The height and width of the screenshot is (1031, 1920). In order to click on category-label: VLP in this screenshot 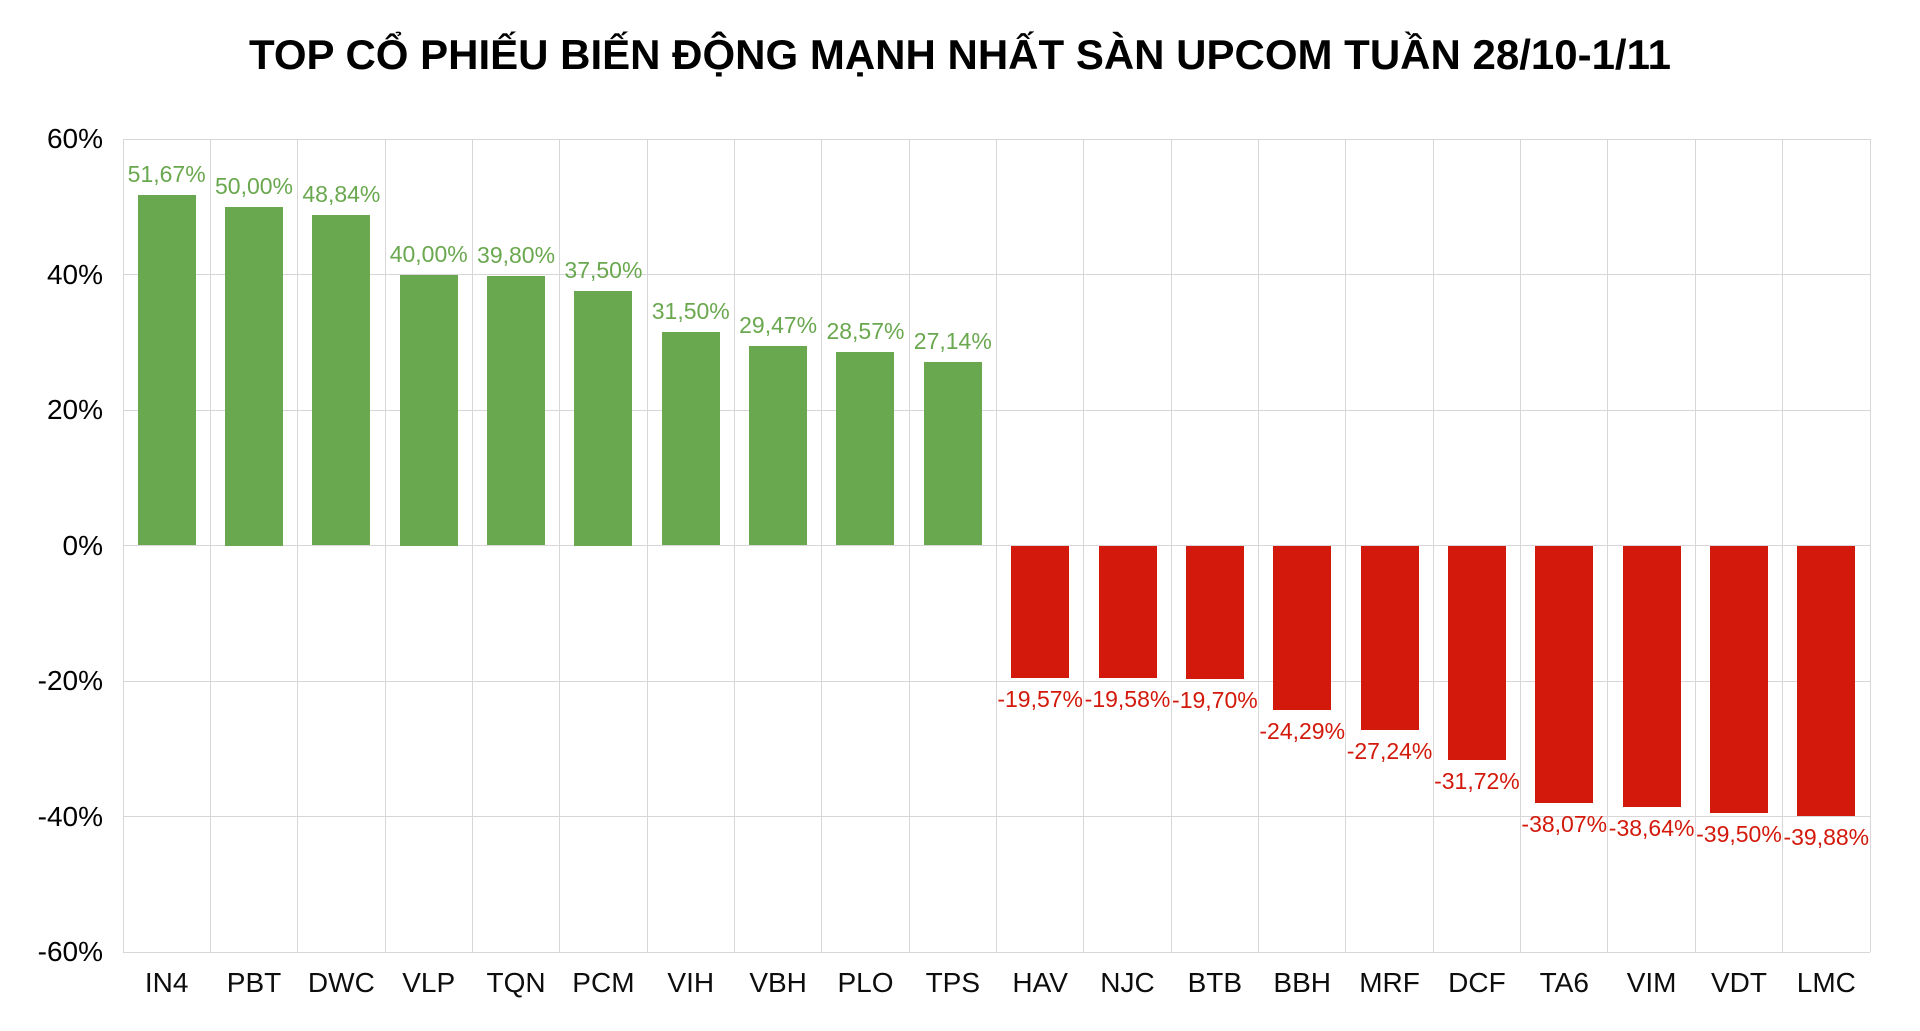, I will do `click(429, 982)`.